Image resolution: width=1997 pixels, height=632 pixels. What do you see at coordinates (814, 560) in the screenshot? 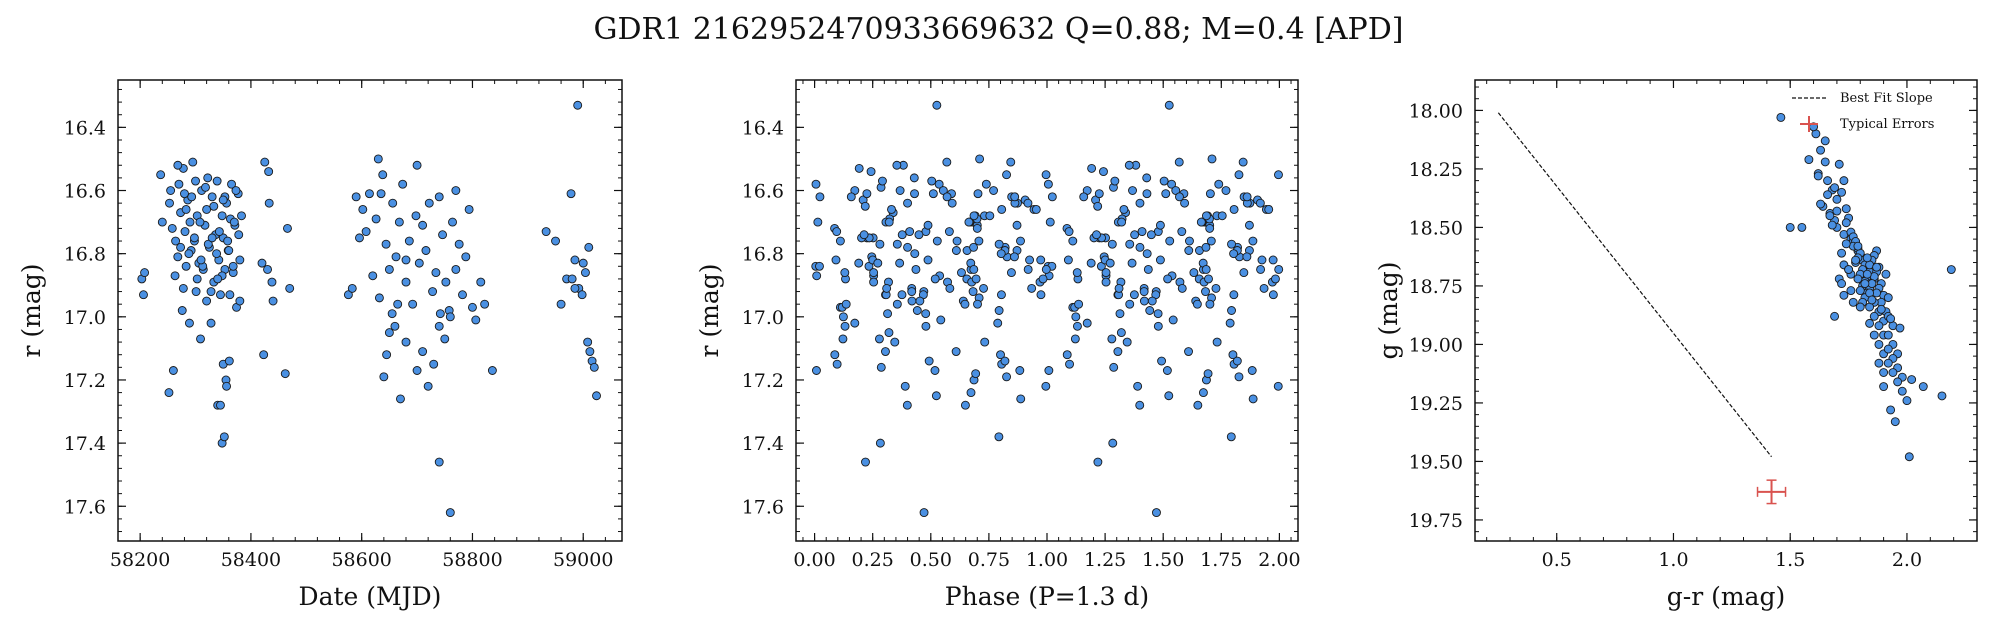
I see `x-tick-label: 0.00` at bounding box center [814, 560].